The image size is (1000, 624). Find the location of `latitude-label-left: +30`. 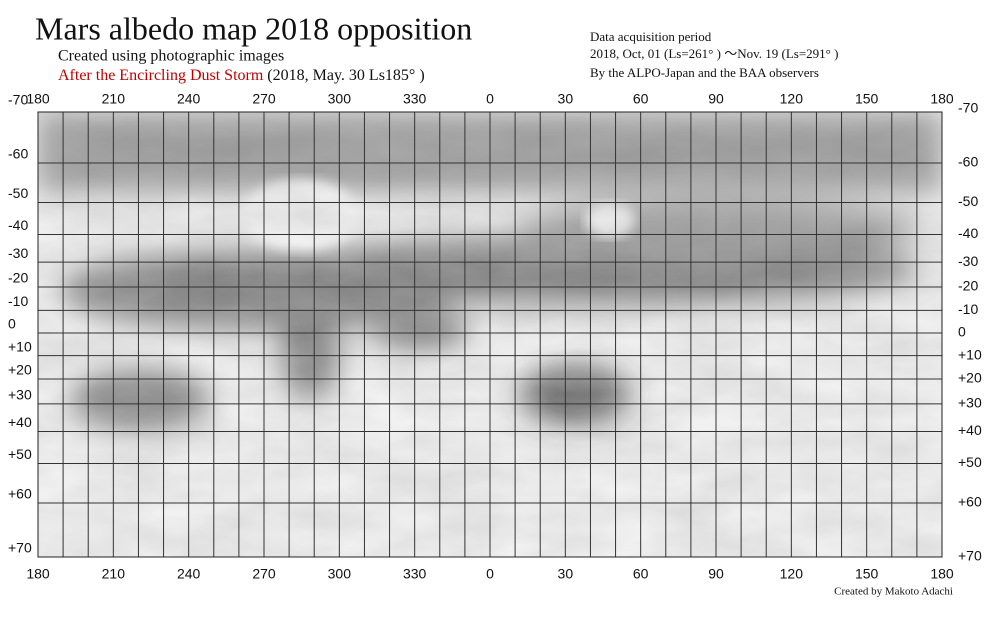

latitude-label-left: +30 is located at coordinates (20, 395).